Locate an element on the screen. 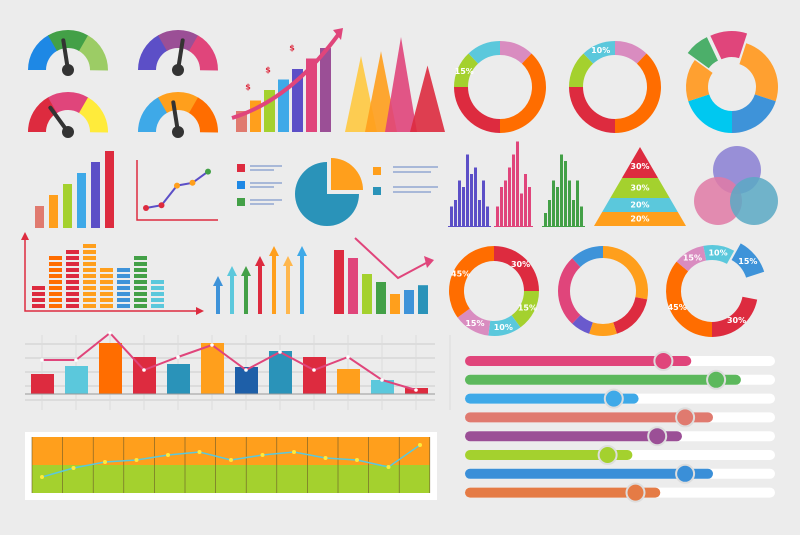 Image resolution: width=800 pixels, height=535 pixels. triangle is located at coordinates (401, 84).